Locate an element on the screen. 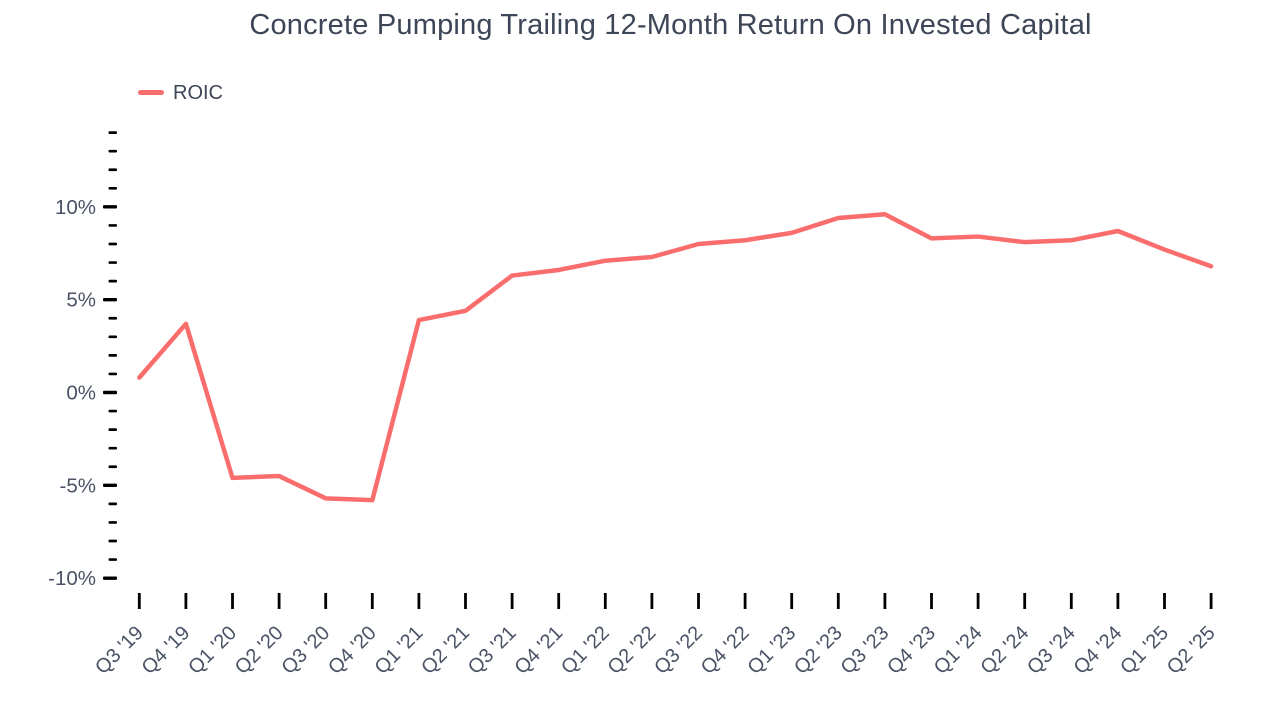 The image size is (1280, 720). x-tick-label: Q4 '21 is located at coordinates (538, 650).